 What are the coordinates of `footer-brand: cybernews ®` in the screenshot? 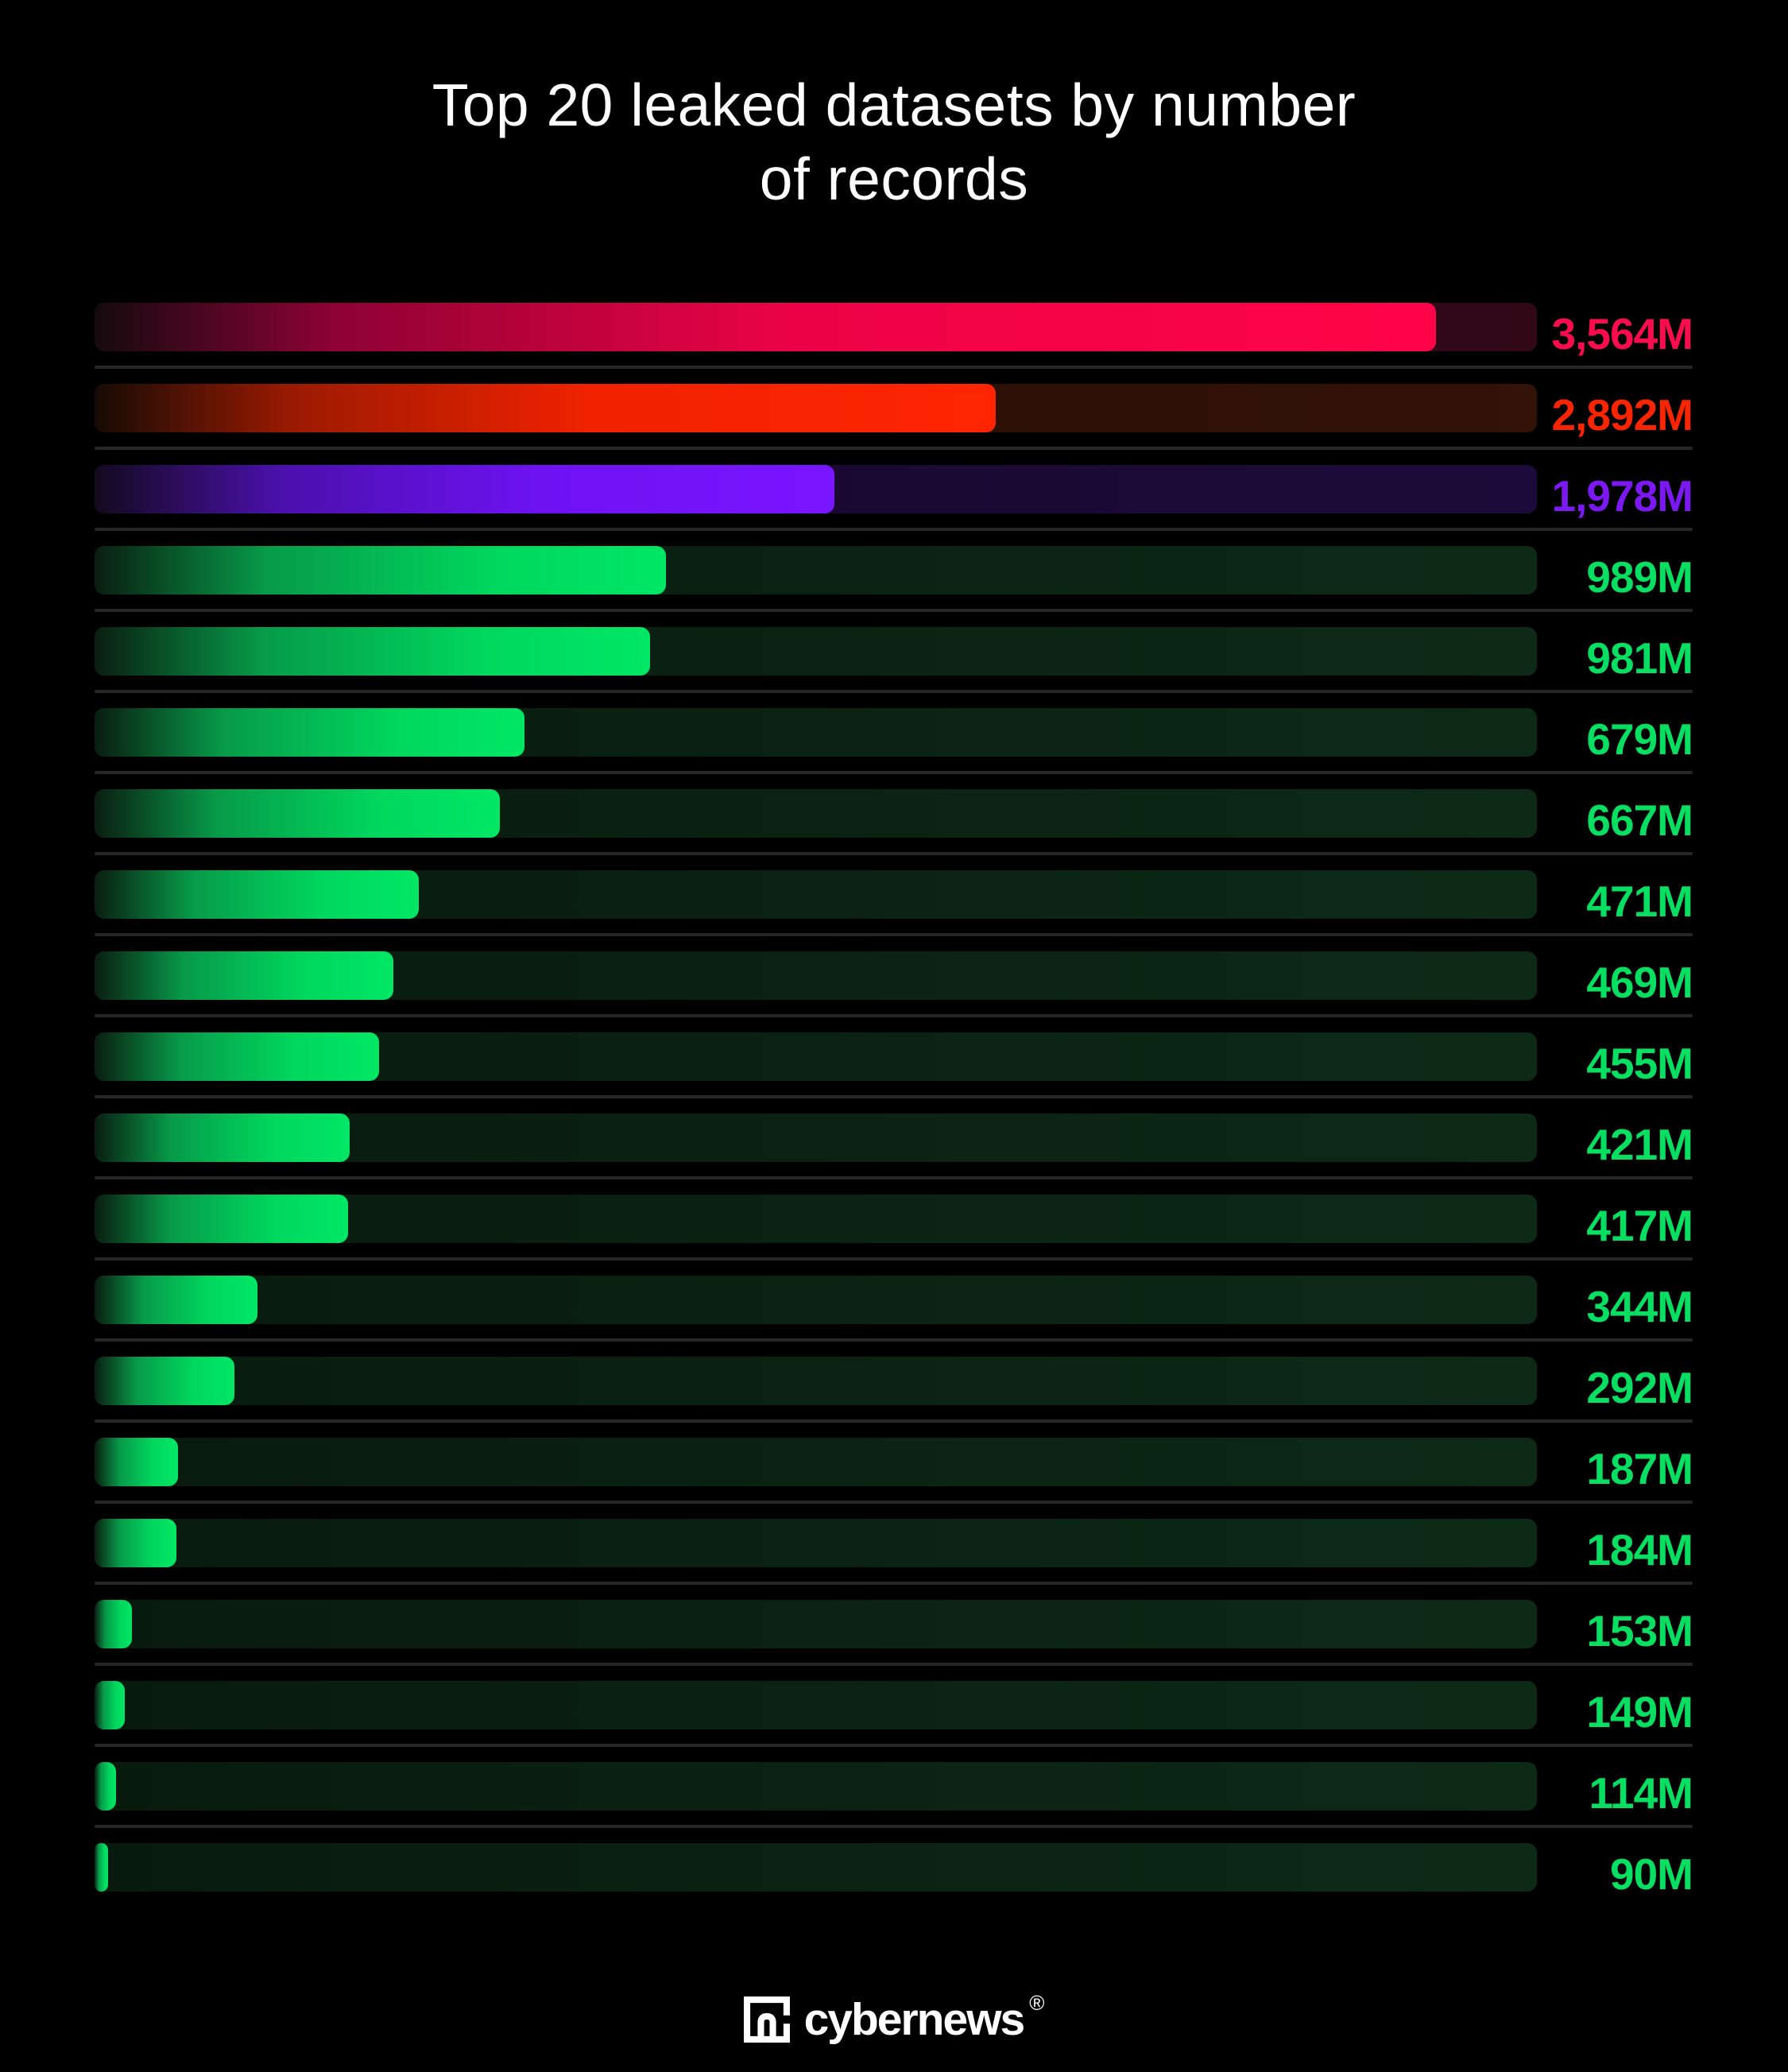 It's located at (894, 2019).